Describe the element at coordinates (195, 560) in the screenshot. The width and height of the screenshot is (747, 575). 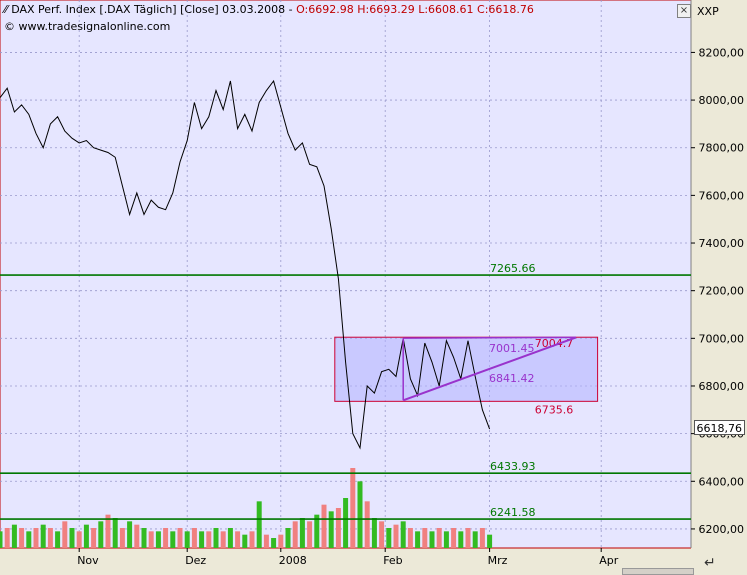
I see `x-tick-label: Dez` at that location.